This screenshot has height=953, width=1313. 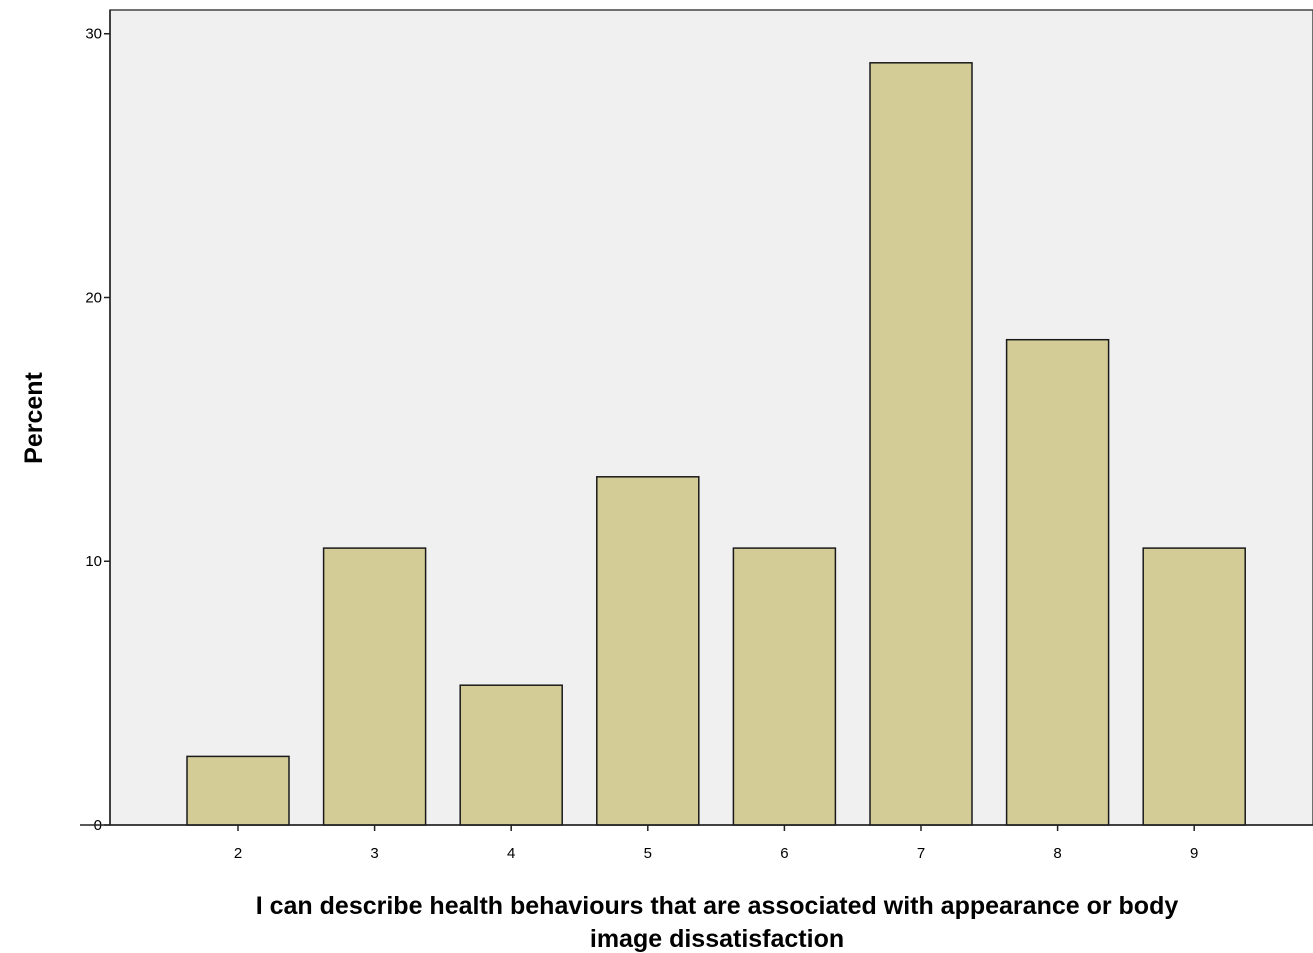 What do you see at coordinates (648, 853) in the screenshot?
I see `x-tick-label-5: 5` at bounding box center [648, 853].